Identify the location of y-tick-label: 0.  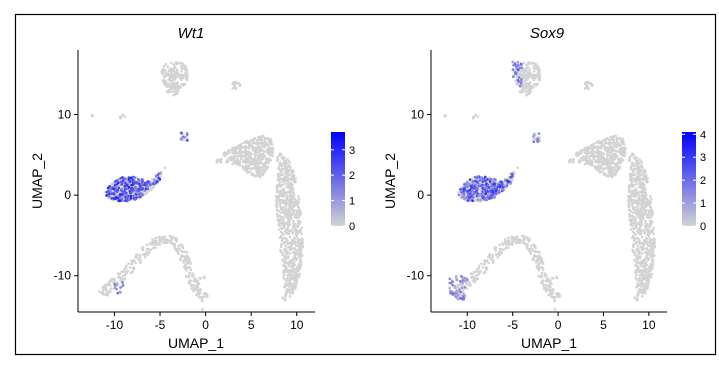
(67, 195).